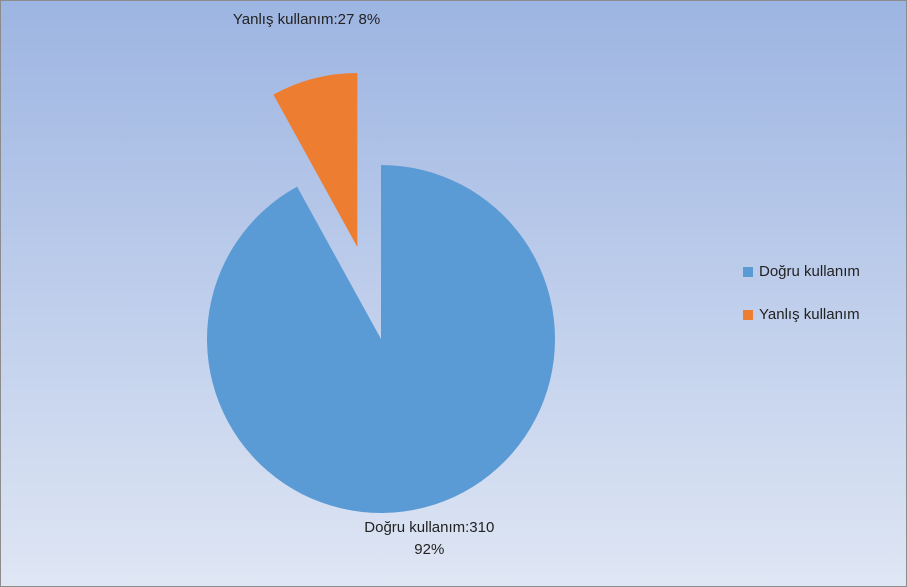  Describe the element at coordinates (369, 20) in the screenshot. I see `percent-label: 8%` at that location.